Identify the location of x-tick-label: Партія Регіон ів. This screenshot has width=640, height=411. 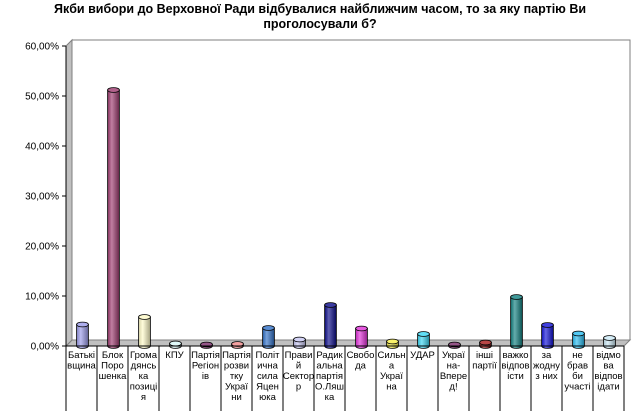
(205, 366).